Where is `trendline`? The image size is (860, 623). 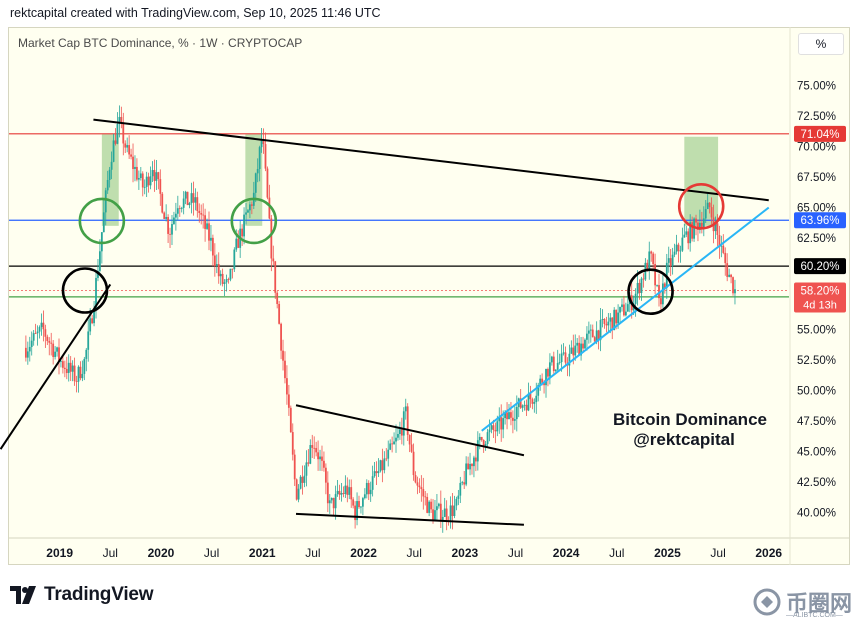
trendline is located at coordinates (56, 366).